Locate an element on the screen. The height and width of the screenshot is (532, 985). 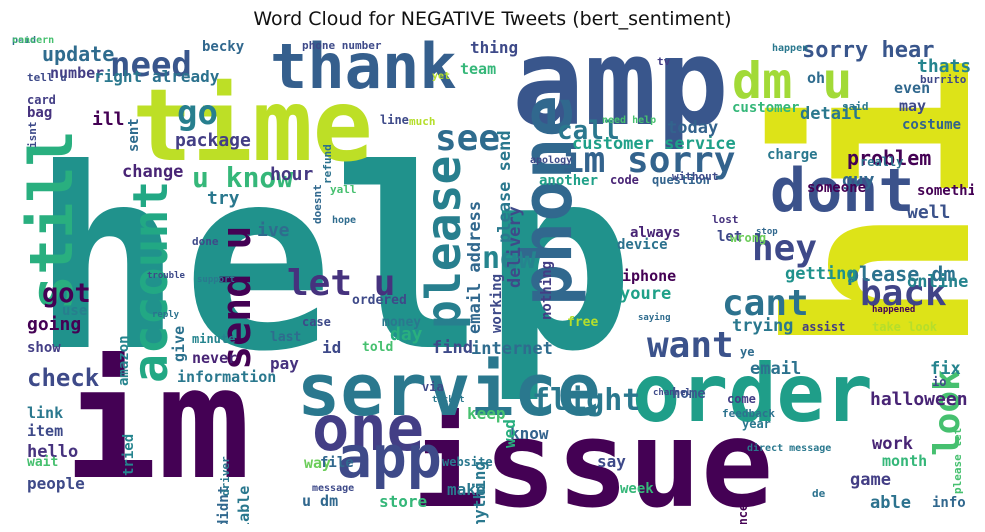
cloud-word: please is located at coordinates (444, 242).